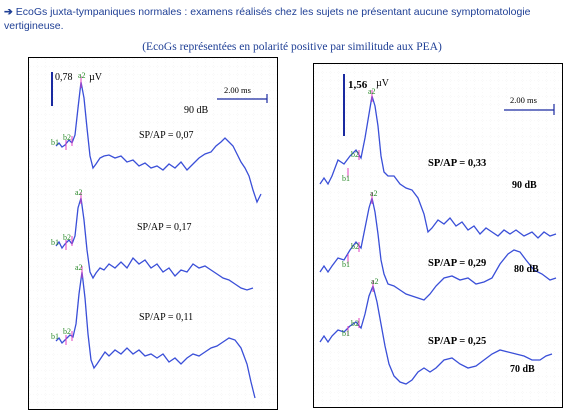 The height and width of the screenshot is (419, 584). I want to click on intensity-label-3: 70 dB, so click(522, 369).